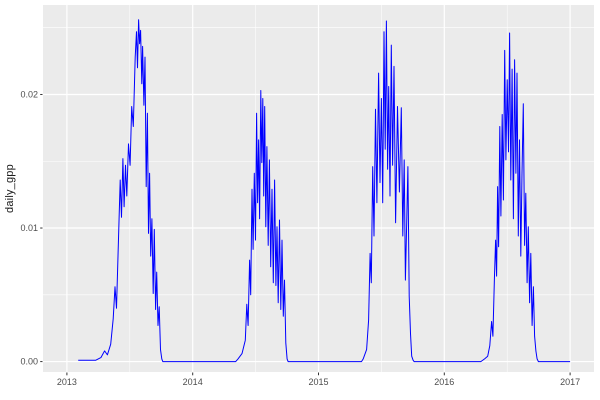  Describe the element at coordinates (29, 228) in the screenshot. I see `y-tick-label-0.01: 0.01` at that location.